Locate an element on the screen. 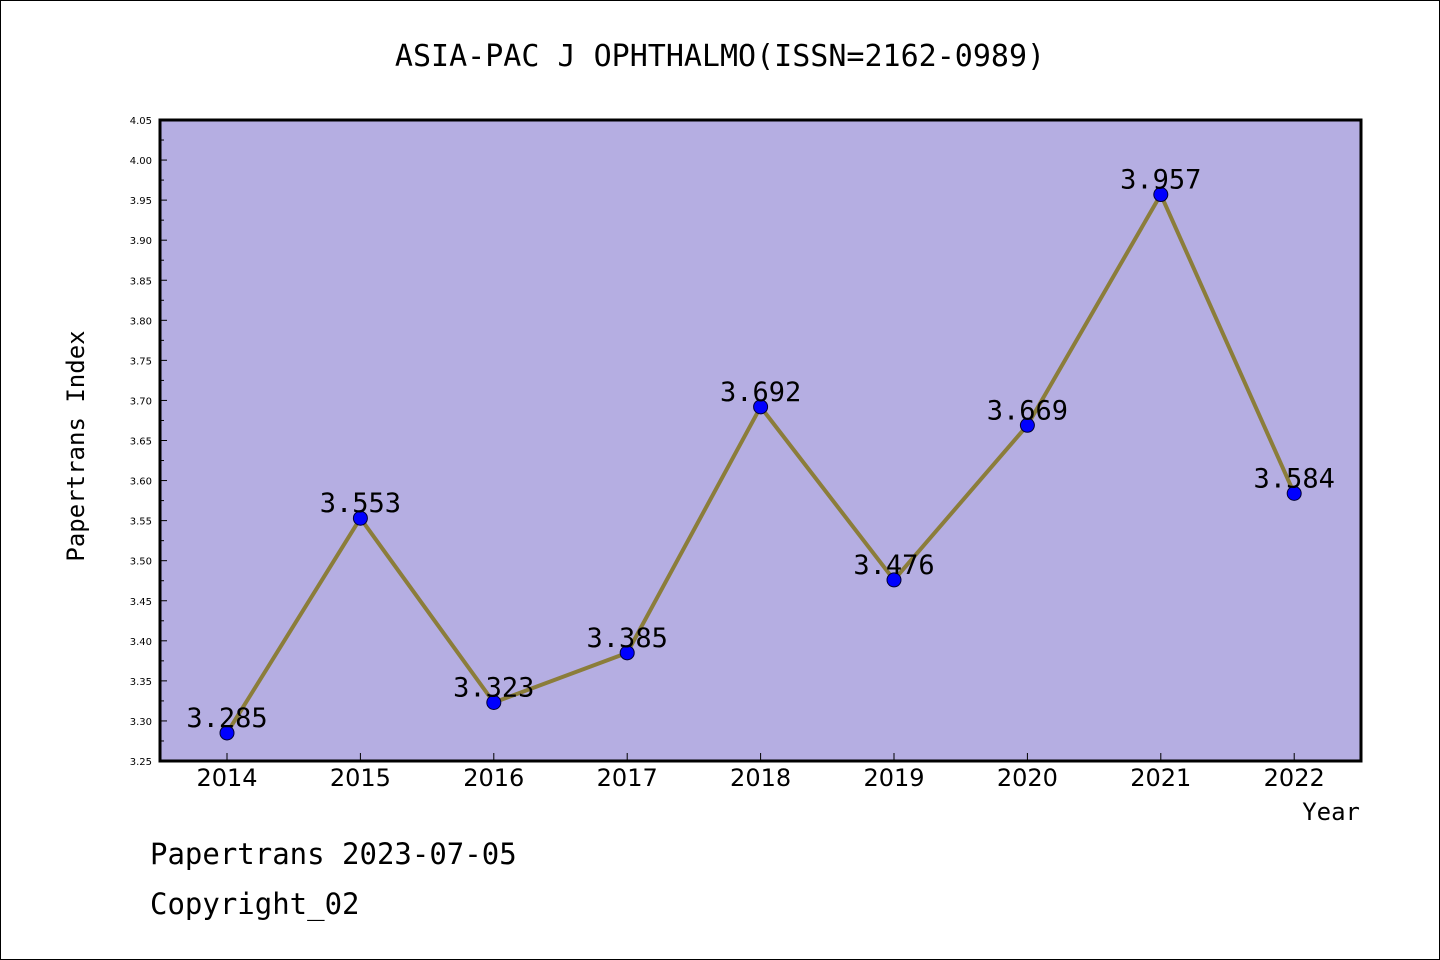  data-point-2019 is located at coordinates (894, 580).